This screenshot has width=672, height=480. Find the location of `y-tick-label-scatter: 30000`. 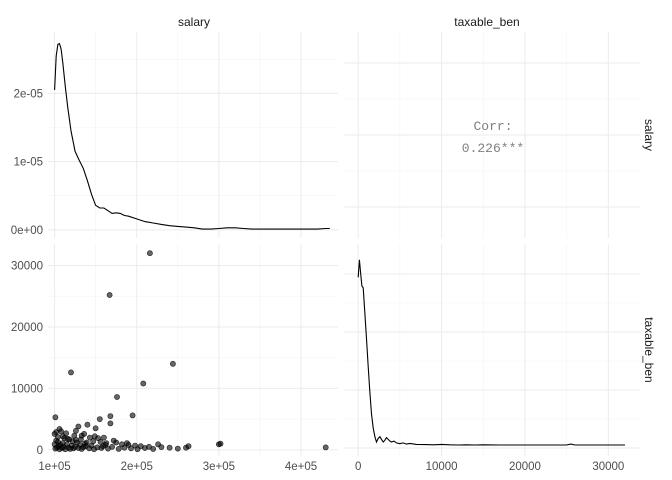

y-tick-label-scatter: 30000 is located at coordinates (27, 267).